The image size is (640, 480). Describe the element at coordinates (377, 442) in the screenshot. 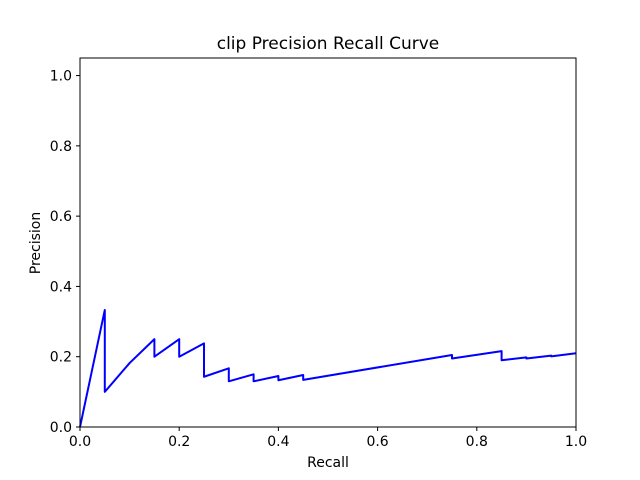

I see `x-tick-label: 0.6` at that location.